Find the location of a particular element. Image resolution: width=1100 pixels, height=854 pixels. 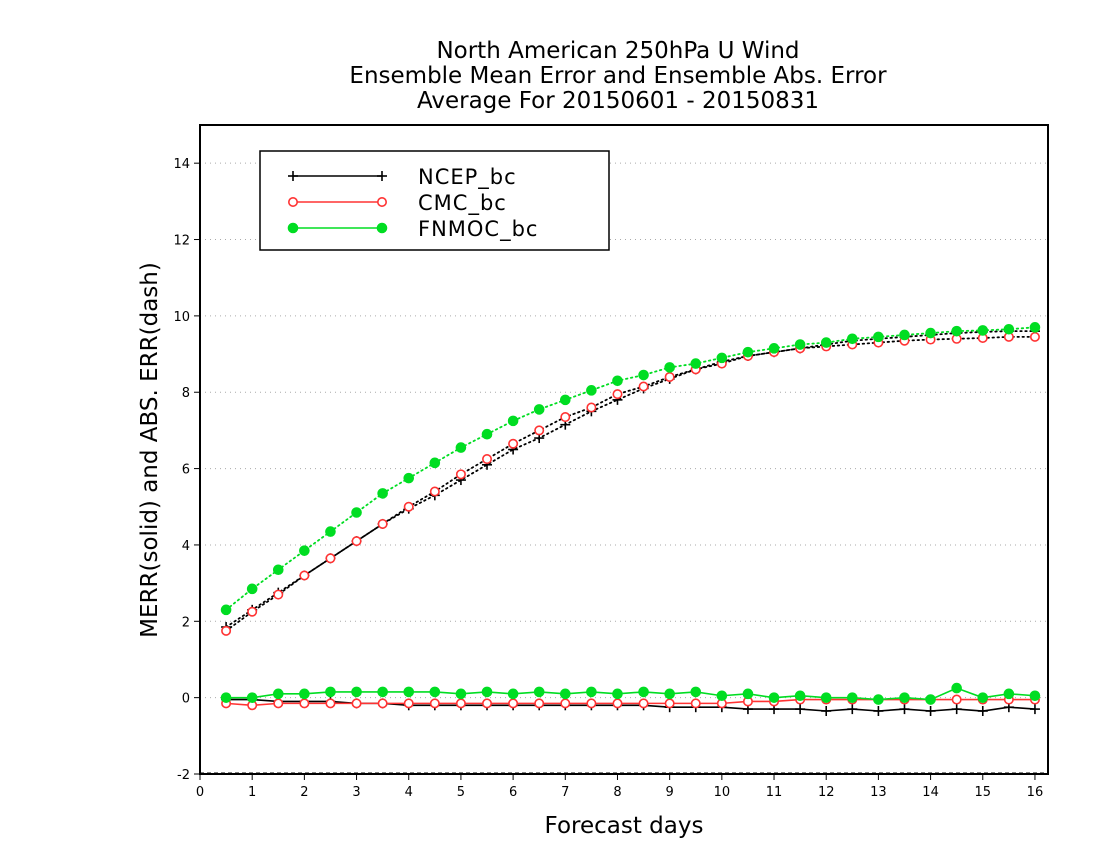

legend-item-fnmoc_bc: FNMOC_bc is located at coordinates (412, 229).